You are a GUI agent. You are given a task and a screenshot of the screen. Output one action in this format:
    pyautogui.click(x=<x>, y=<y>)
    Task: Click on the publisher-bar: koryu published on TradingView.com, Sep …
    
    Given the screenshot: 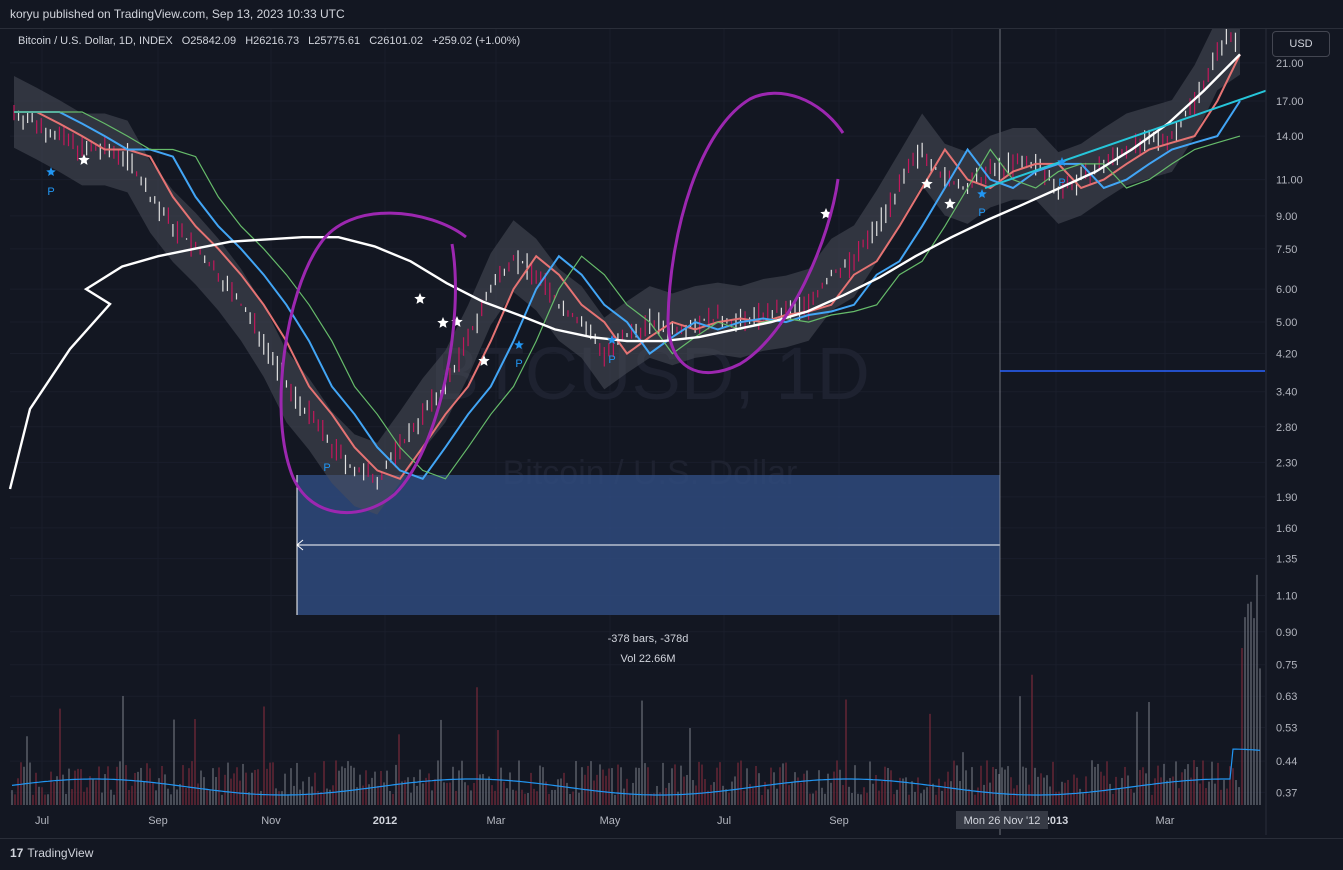 What is the action you would take?
    pyautogui.click(x=671, y=14)
    